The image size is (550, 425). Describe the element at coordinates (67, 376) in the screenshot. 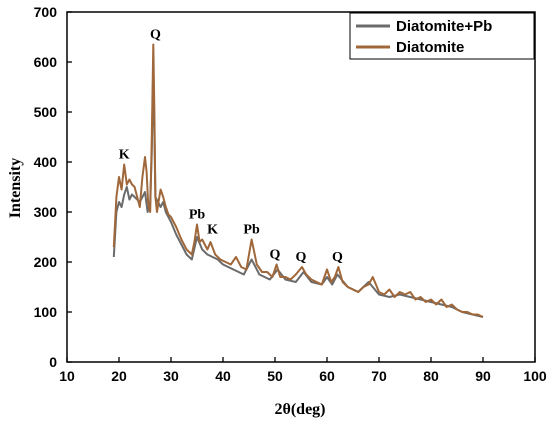

I see `x-tick-label: 10` at that location.